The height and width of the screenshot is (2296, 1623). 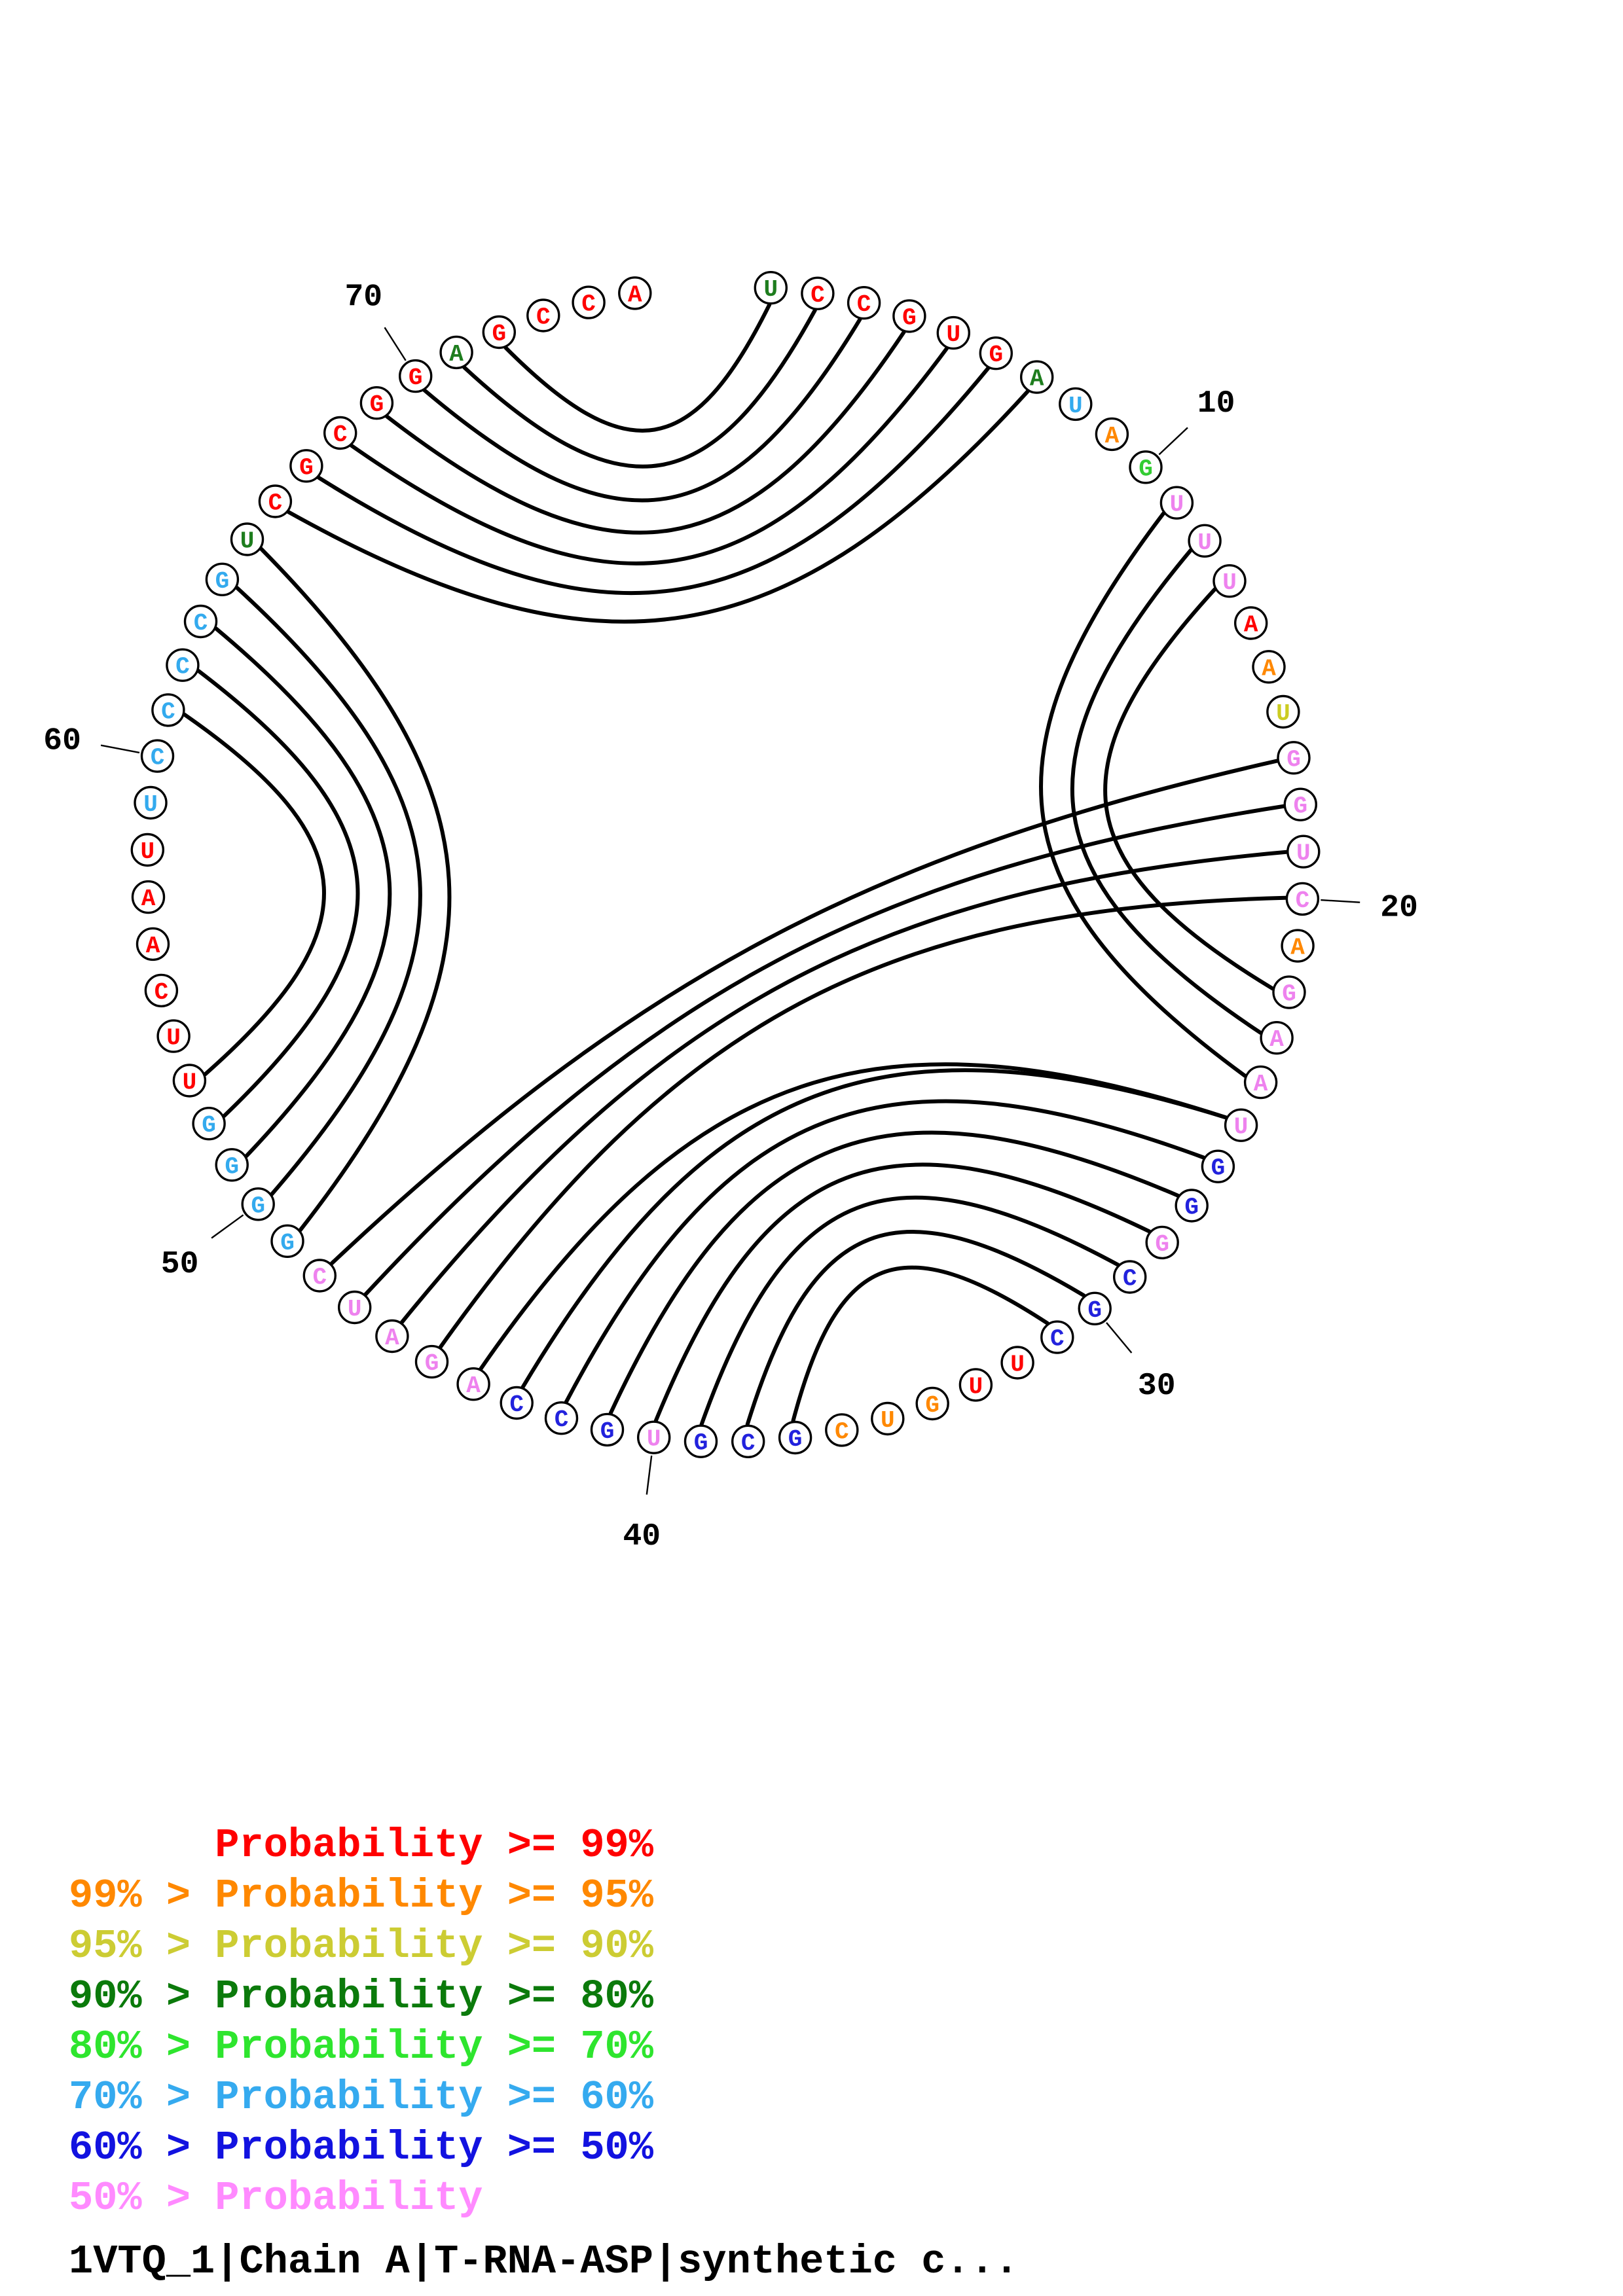 I want to click on position-label-text: 20, so click(x=1399, y=908).